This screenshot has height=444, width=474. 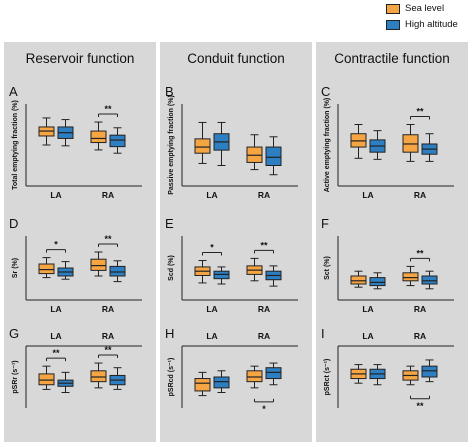 What do you see at coordinates (429, 280) in the screenshot?
I see `box-F-RA-high` at bounding box center [429, 280].